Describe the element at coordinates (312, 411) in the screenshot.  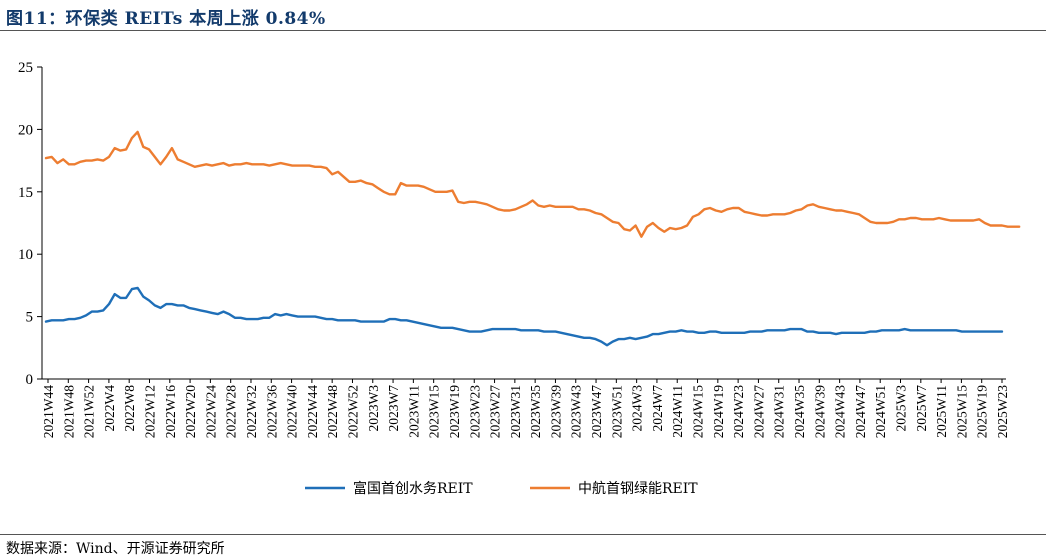
I see `x-tick-label: 2022W44` at that location.